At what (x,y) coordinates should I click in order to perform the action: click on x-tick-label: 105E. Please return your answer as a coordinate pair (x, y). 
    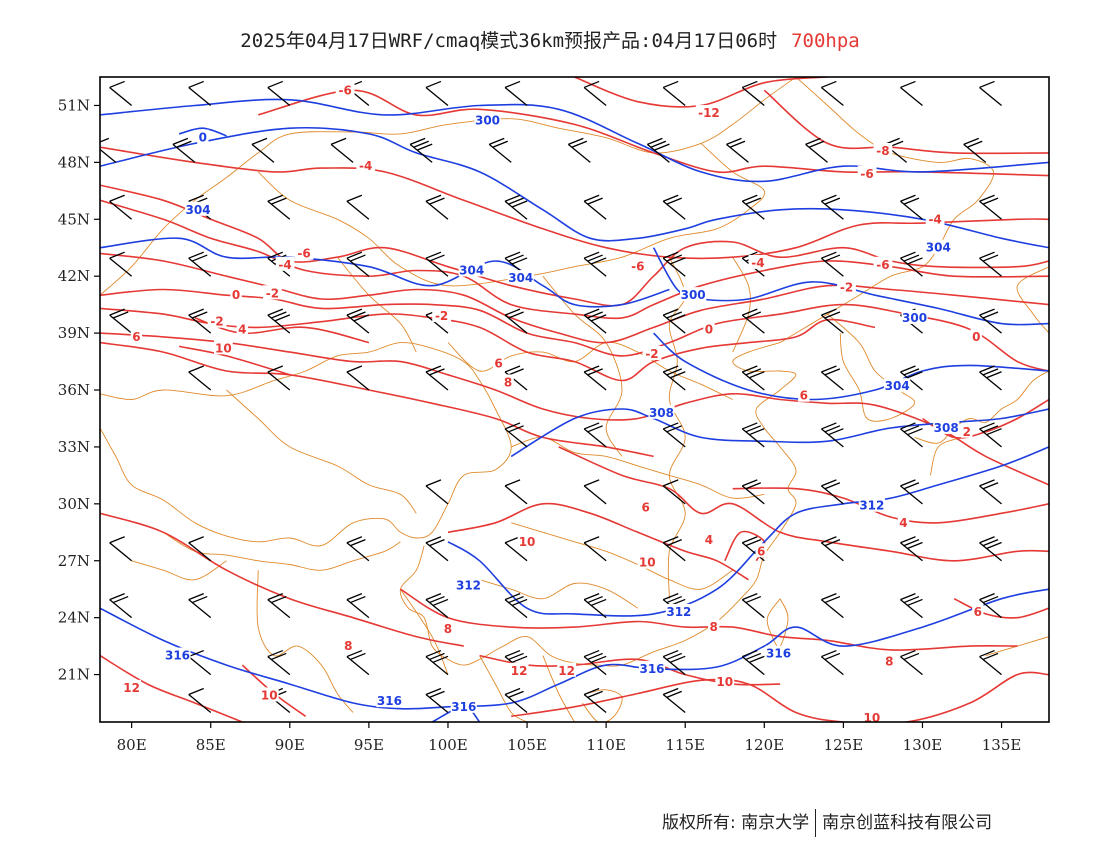
    Looking at the image, I should click on (527, 745).